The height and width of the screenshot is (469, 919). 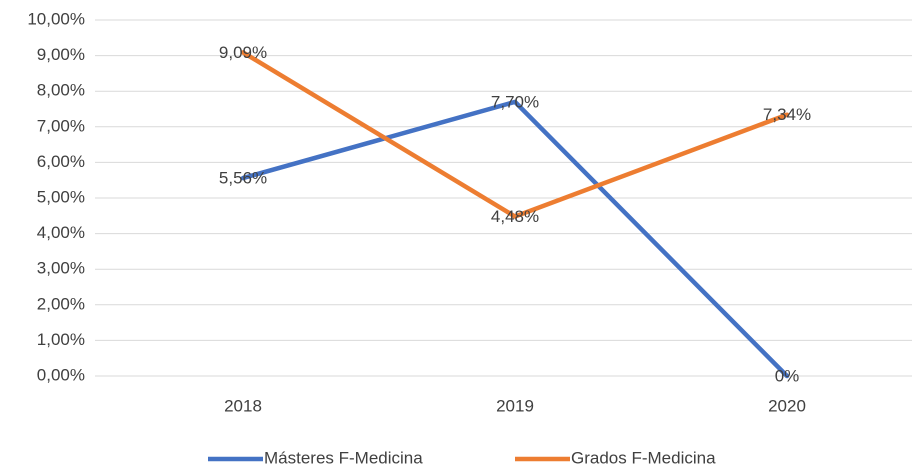 I want to click on x-tick-label: 2020, so click(x=787, y=405).